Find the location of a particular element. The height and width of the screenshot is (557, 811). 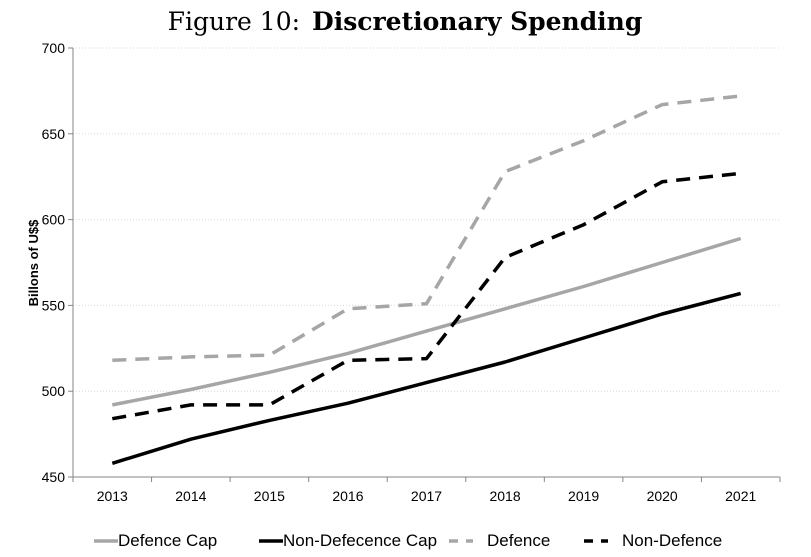

x-tick-label: 2013 is located at coordinates (112, 496).